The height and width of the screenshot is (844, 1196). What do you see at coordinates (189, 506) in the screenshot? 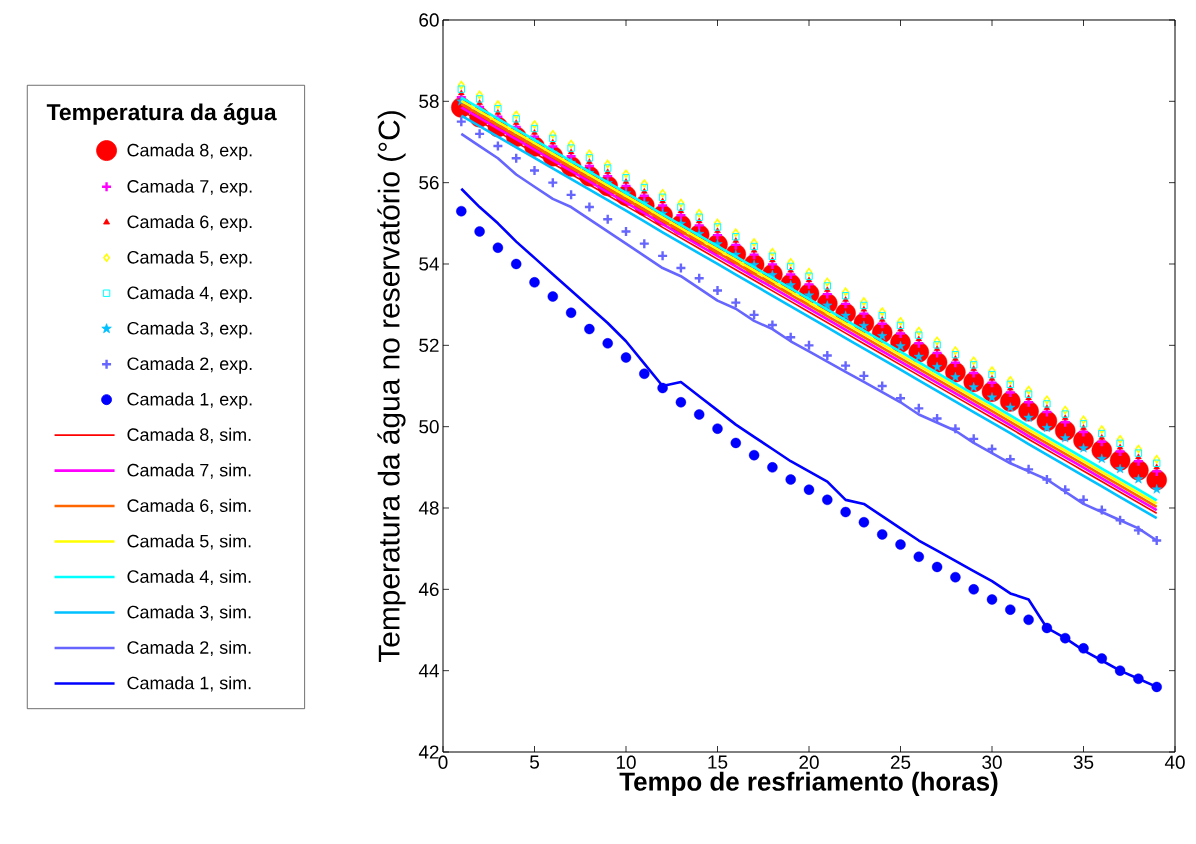
I see `legend-label: Camada 6, sim.` at bounding box center [189, 506].